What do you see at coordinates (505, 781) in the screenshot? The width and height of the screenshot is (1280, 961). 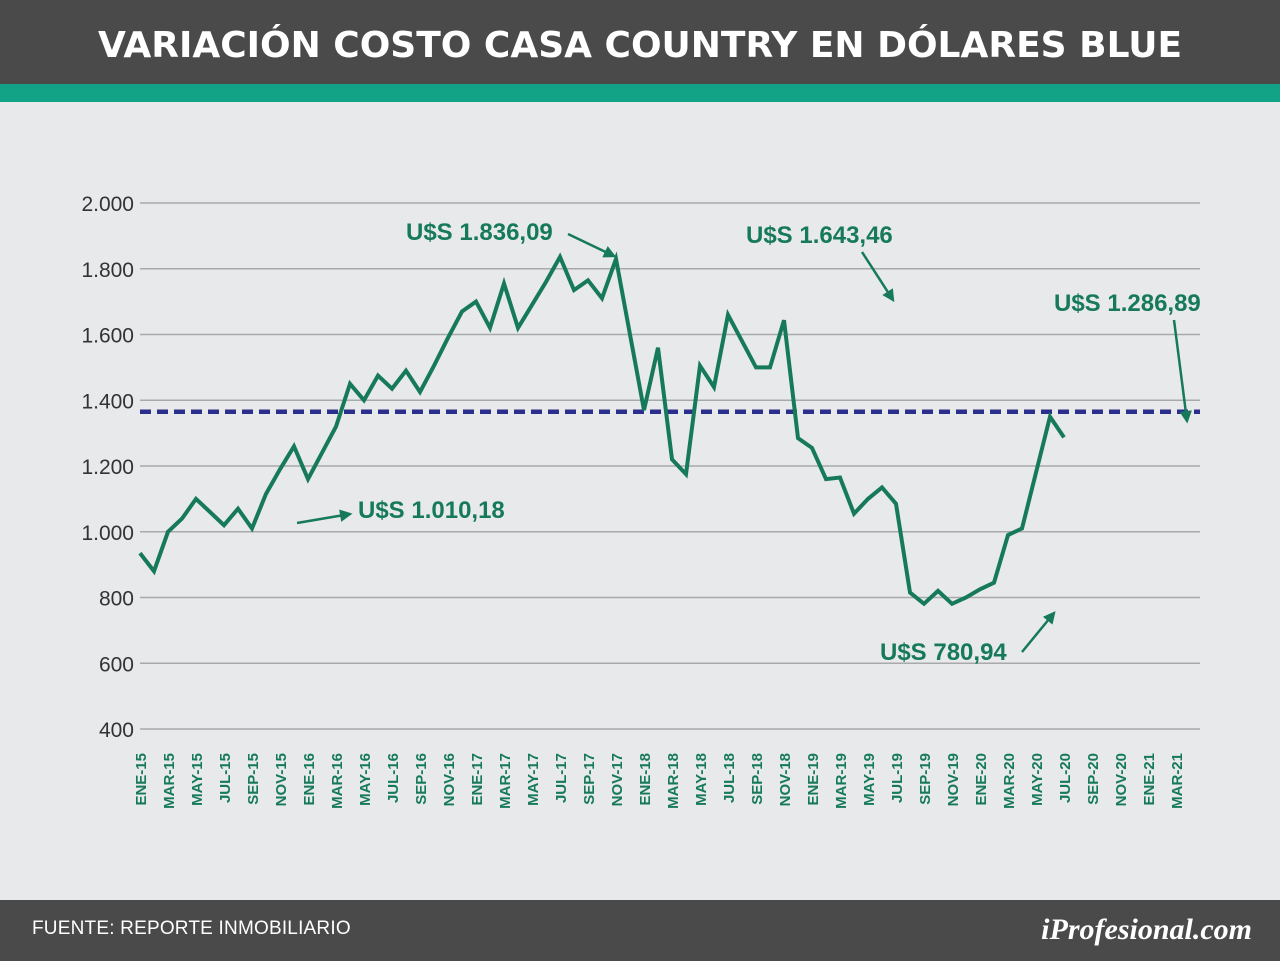 I see `x-tick-label: MAR-17` at bounding box center [505, 781].